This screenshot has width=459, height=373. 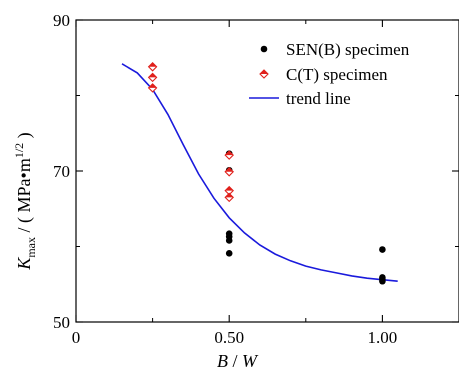 I want to click on y-tick-label: 50, so click(x=61, y=322).